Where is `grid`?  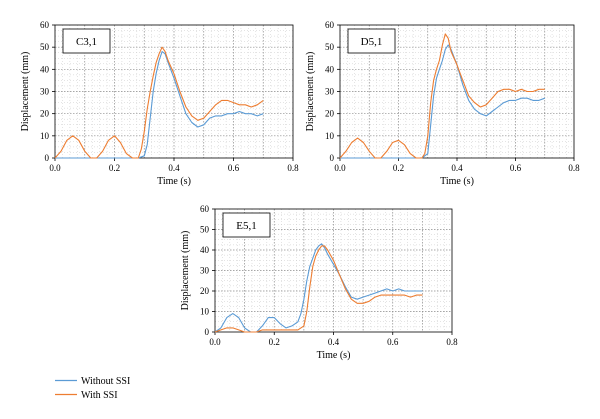
grid is located at coordinates (174, 91).